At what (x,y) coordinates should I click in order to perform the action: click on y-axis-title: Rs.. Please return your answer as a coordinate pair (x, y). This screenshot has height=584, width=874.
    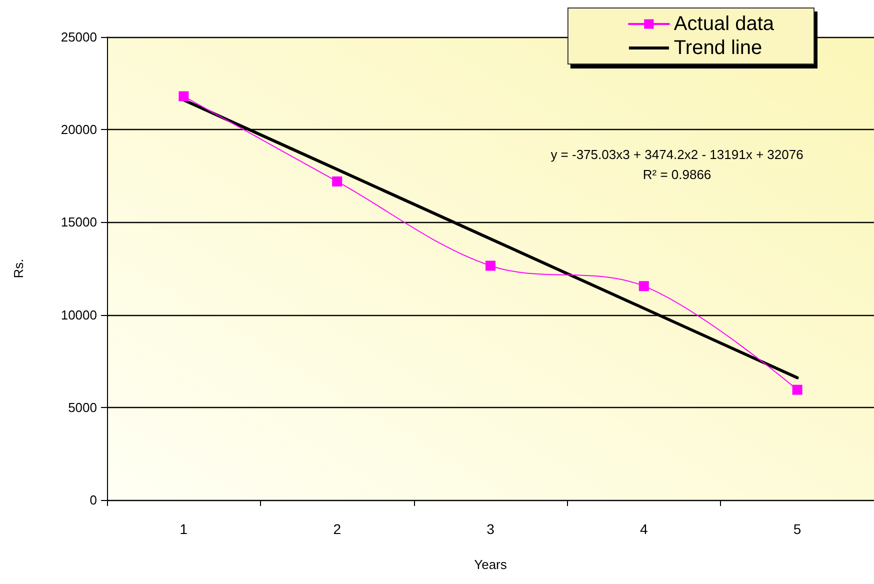
    Looking at the image, I should click on (18, 268).